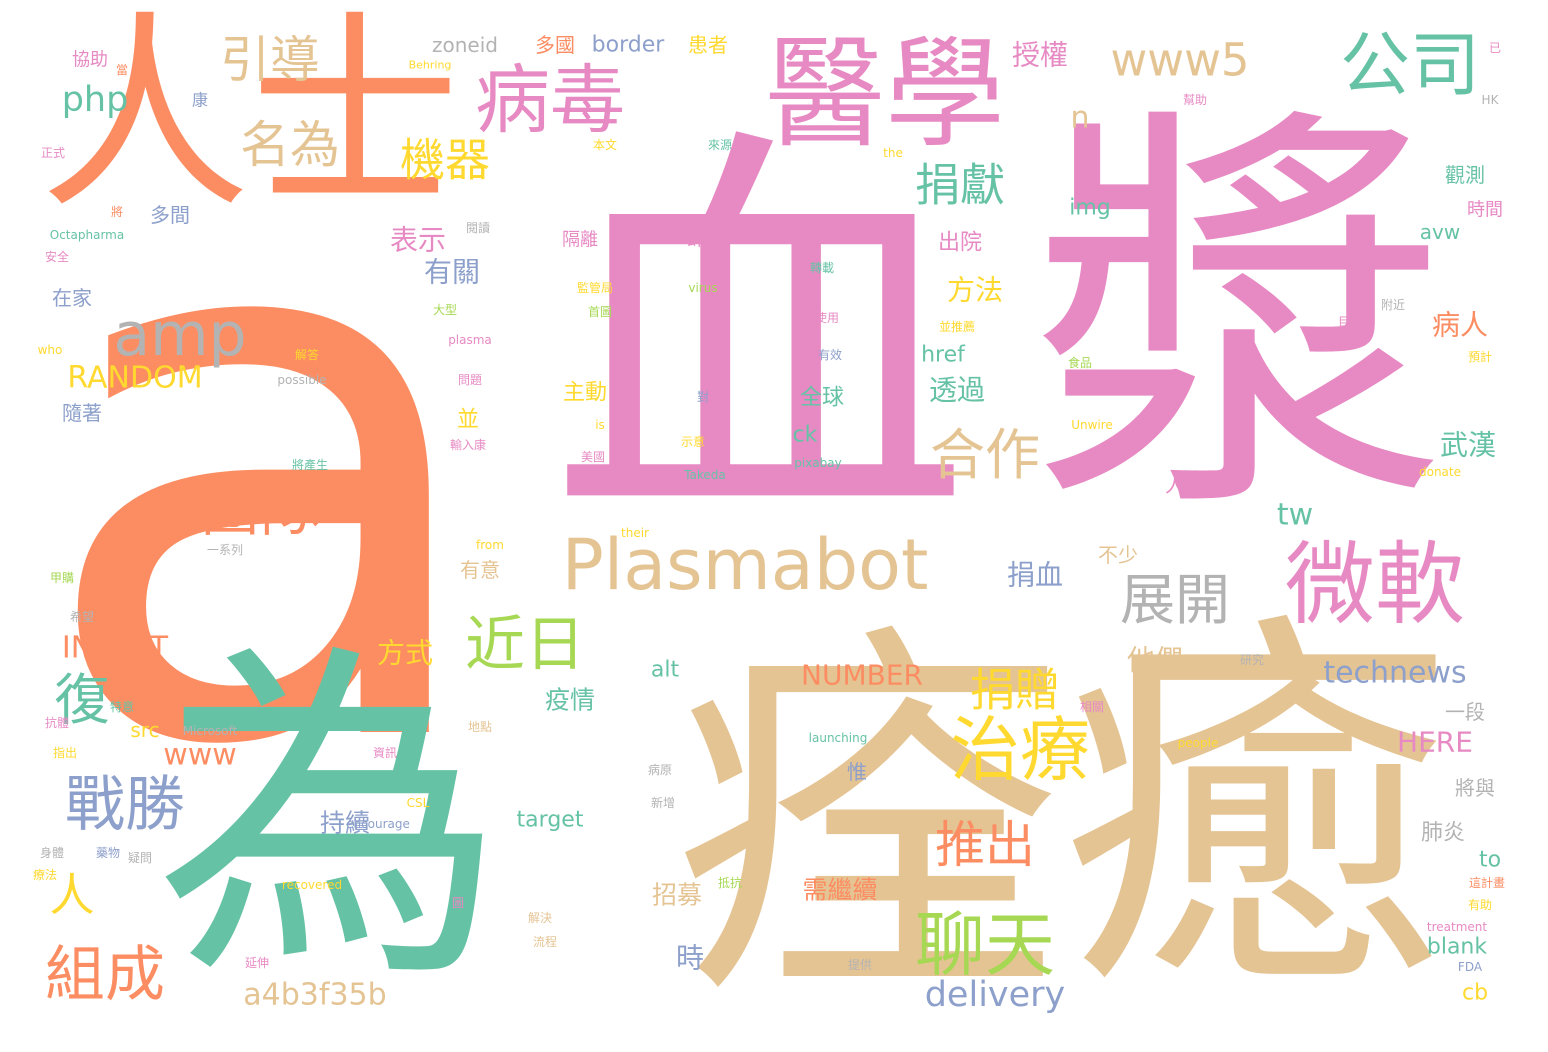 Image resolution: width=1548 pixels, height=1052 pixels. Describe the element at coordinates (1295, 515) in the screenshot. I see `word-38: tw` at that location.